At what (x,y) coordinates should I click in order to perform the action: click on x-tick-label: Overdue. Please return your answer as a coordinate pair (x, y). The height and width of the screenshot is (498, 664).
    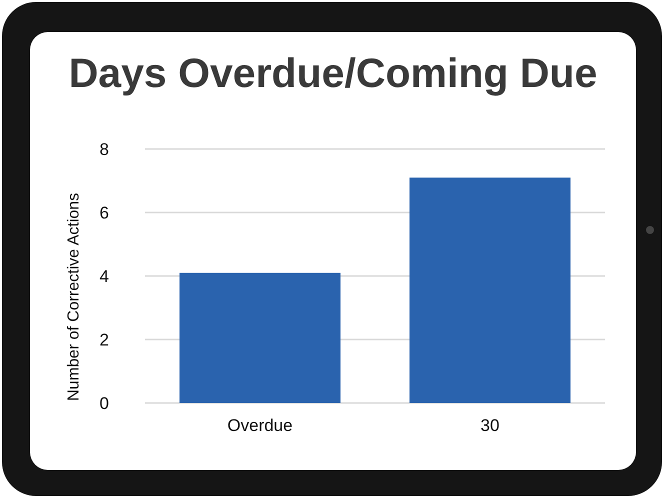
    Looking at the image, I should click on (260, 426).